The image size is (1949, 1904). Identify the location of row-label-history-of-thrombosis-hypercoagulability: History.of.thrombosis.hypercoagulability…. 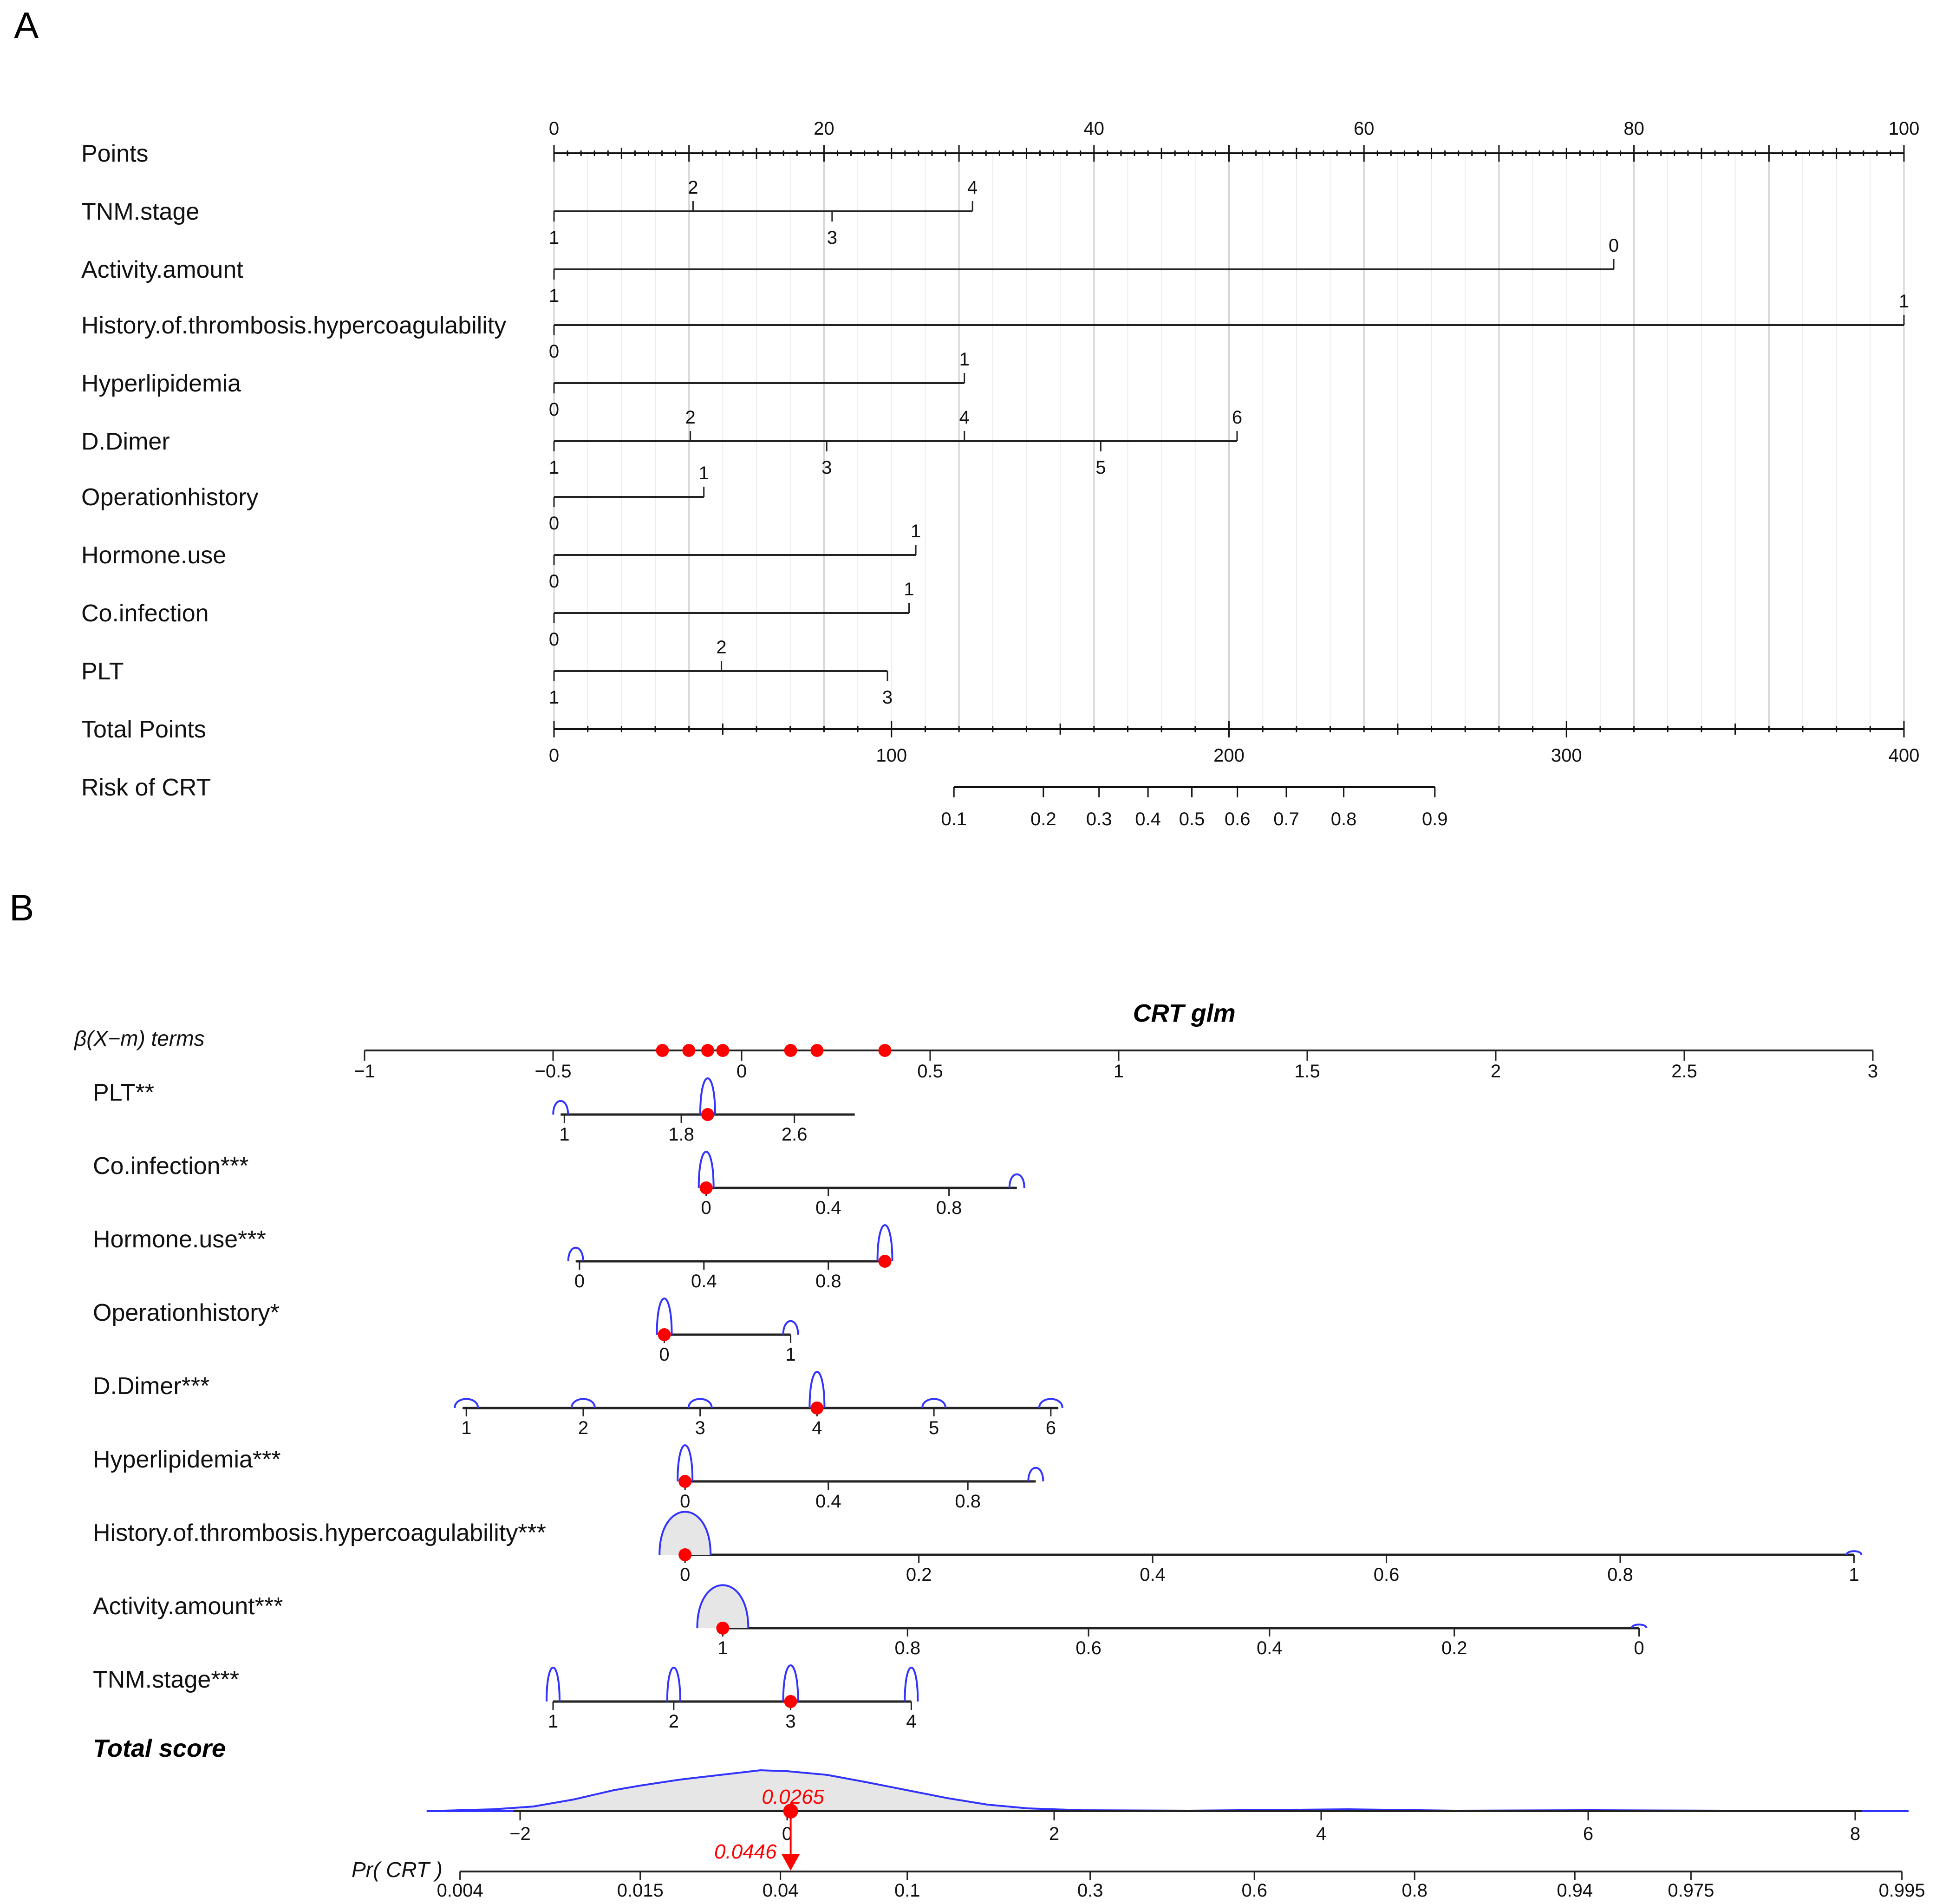
(319, 1532).